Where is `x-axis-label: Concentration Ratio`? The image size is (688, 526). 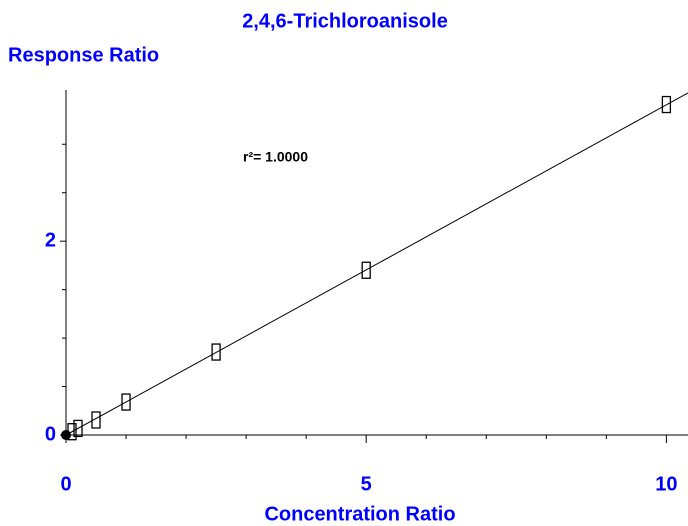 x-axis-label: Concentration Ratio is located at coordinates (359, 514).